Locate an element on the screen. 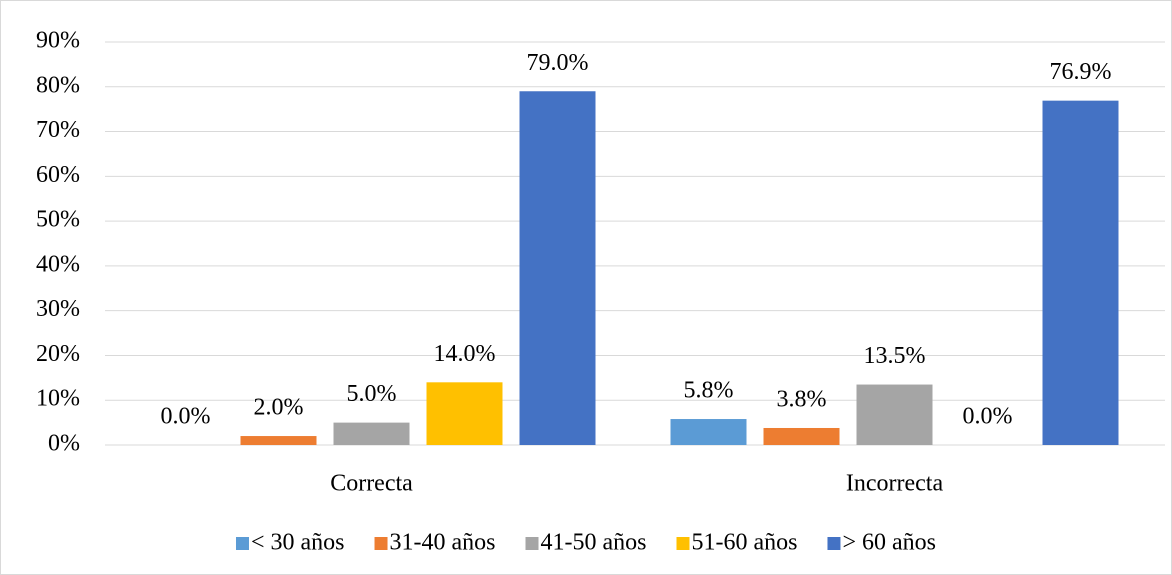  value-label: 13.5% is located at coordinates (895, 356).